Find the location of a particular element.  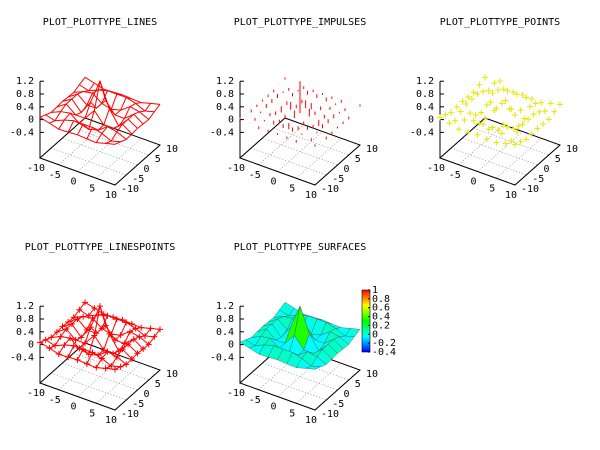

colorbar-tick-label: 0.6 is located at coordinates (381, 308).